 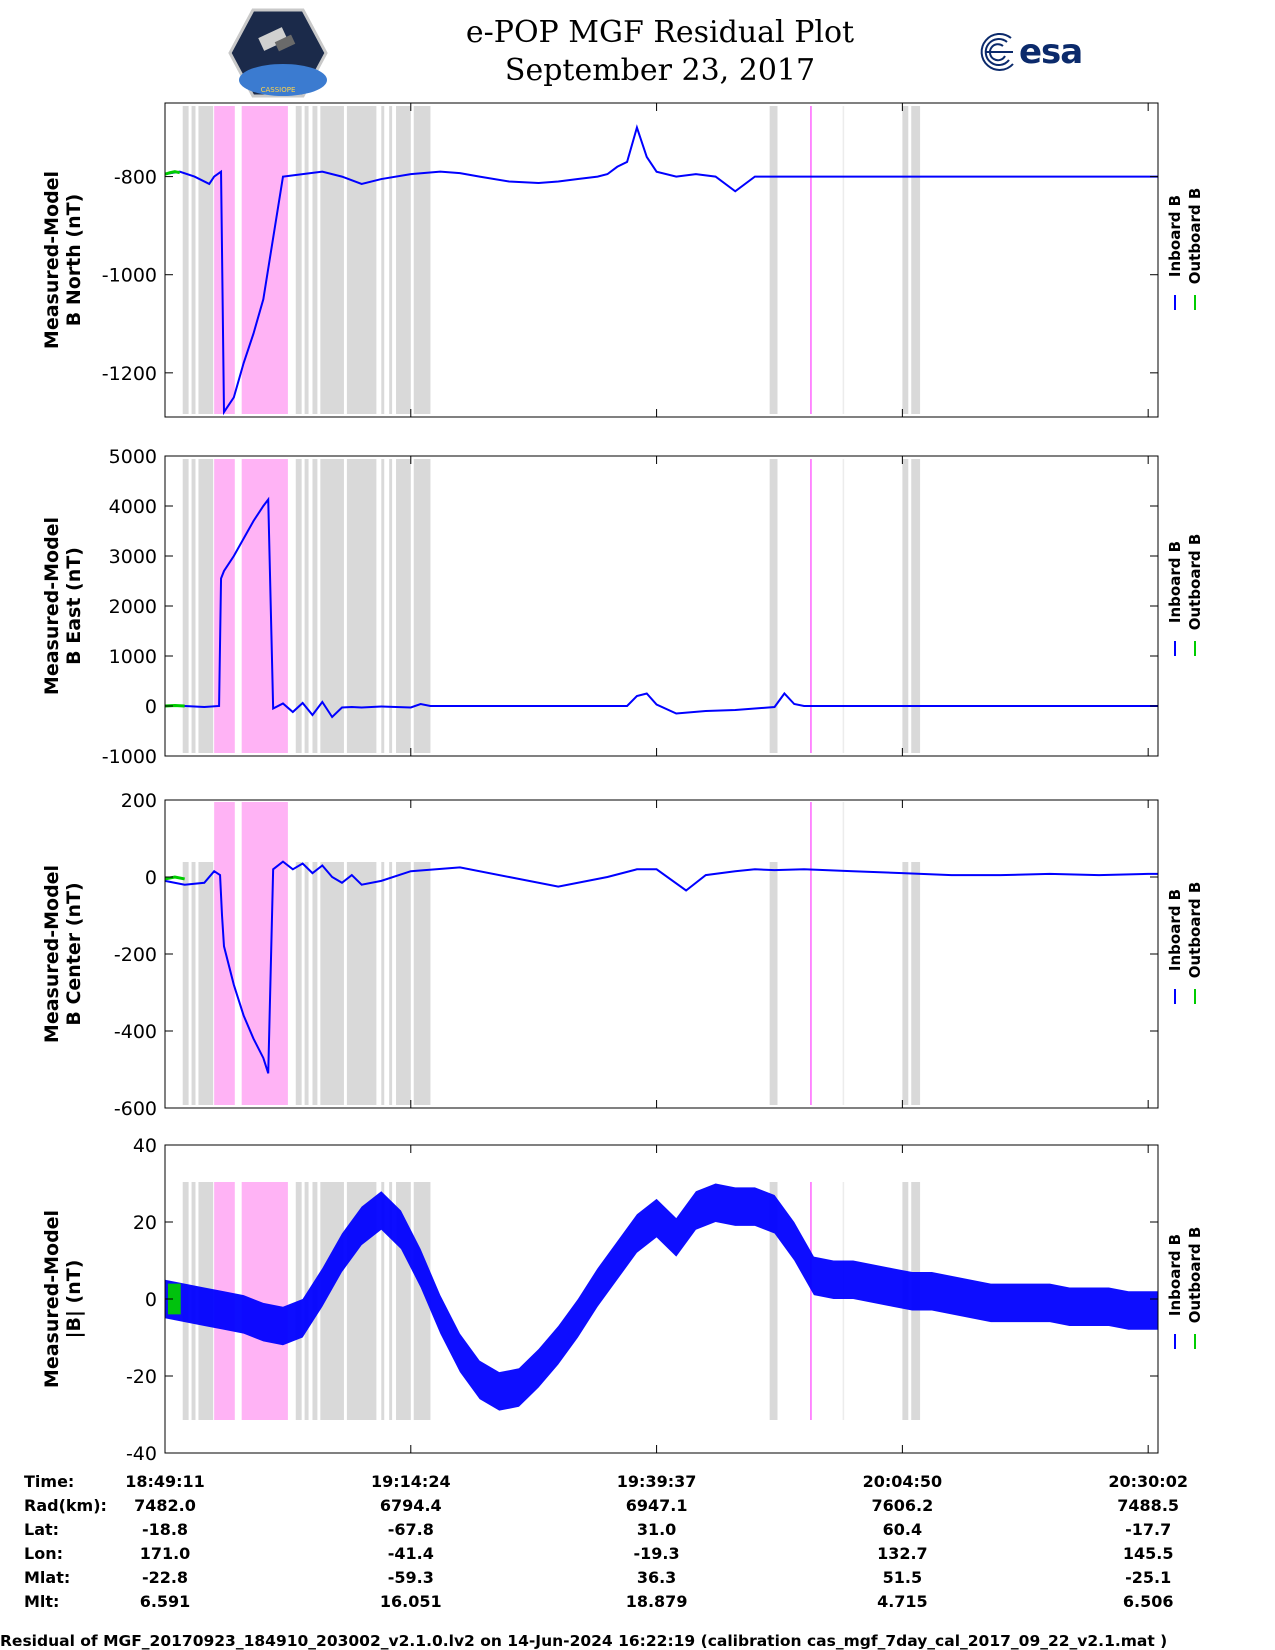 I want to click on ephemeris-value: 4.715, so click(x=902, y=1601).